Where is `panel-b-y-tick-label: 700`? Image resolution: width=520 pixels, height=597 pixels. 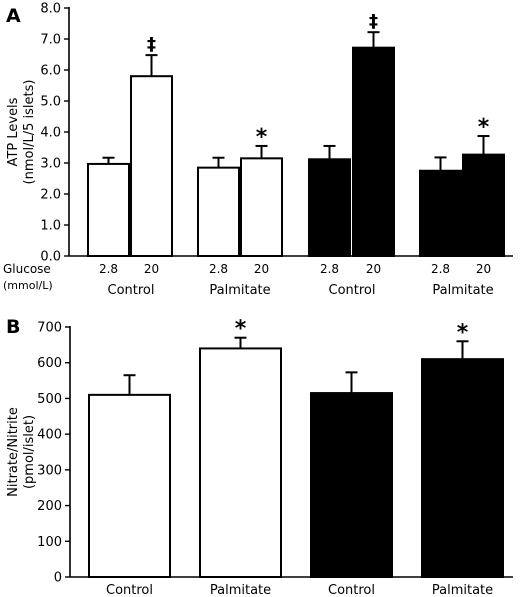
panel-b-y-tick-label: 700 is located at coordinates (49, 328).